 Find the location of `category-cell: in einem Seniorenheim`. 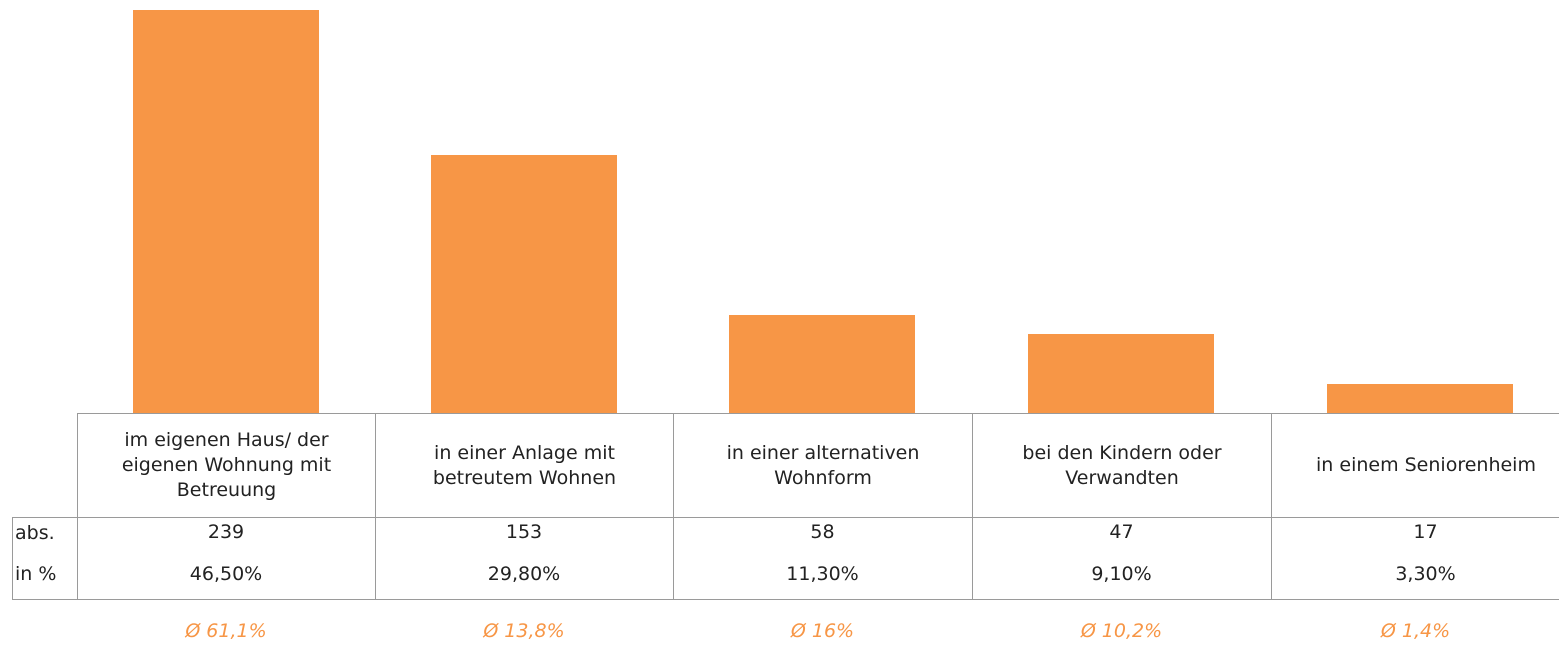

category-cell: in einem Seniorenheim is located at coordinates (1415, 465).